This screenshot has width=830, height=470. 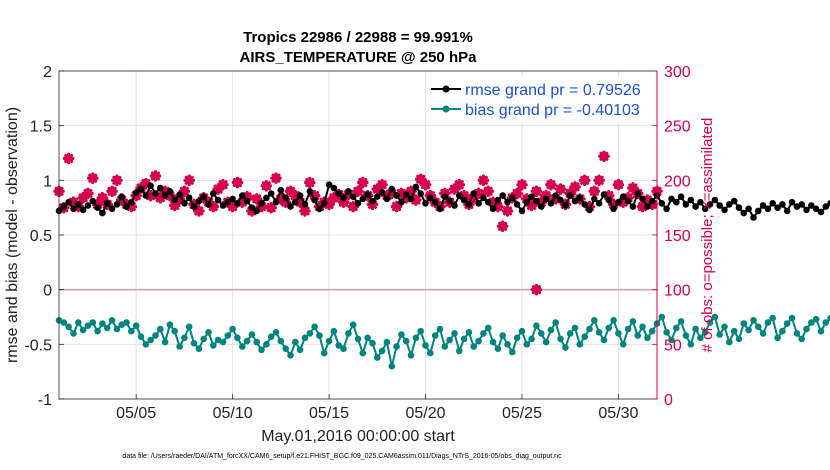 What do you see at coordinates (707, 235) in the screenshot?
I see `y-axis-label-right: # of obs: o=possible; ×=assimilated` at bounding box center [707, 235].